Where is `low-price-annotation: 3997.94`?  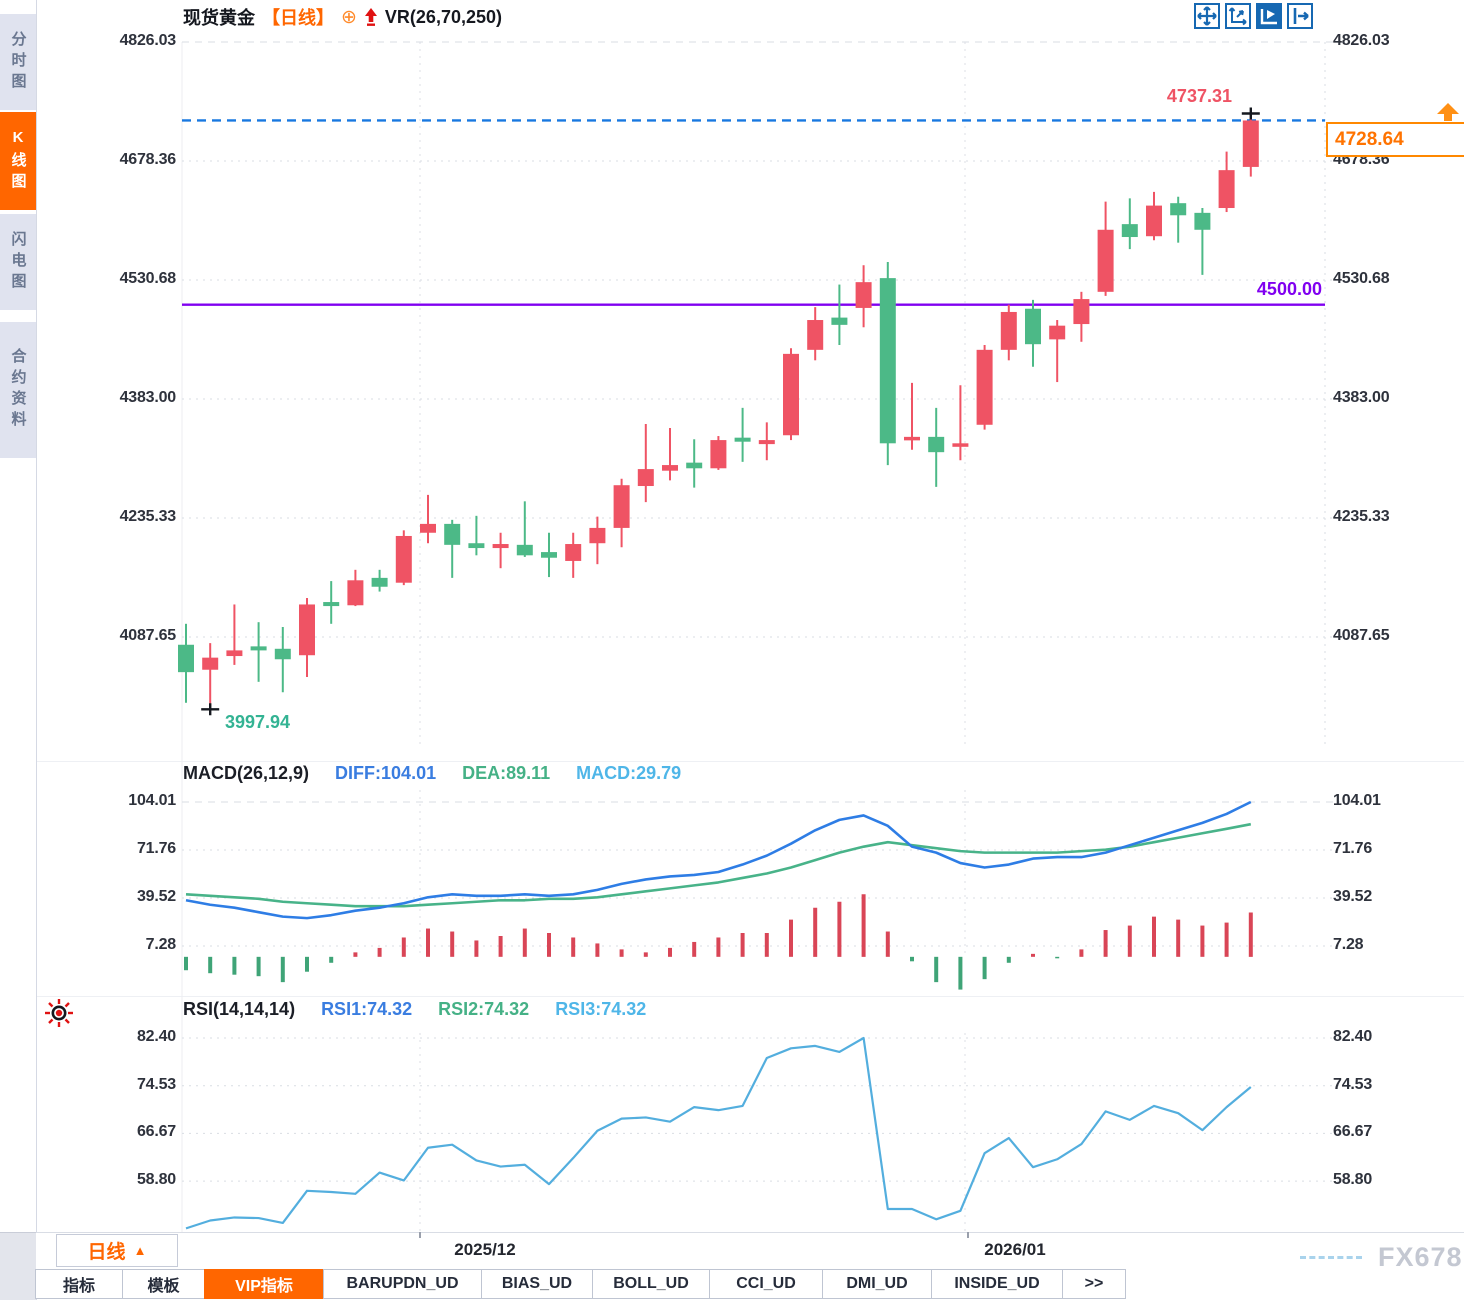
low-price-annotation: 3997.94 is located at coordinates (258, 722).